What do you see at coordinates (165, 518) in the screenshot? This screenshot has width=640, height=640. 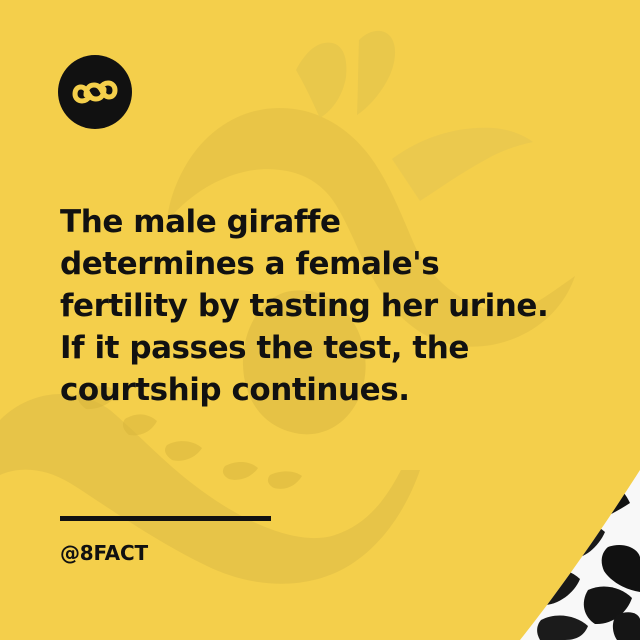 I see `divider-line` at bounding box center [165, 518].